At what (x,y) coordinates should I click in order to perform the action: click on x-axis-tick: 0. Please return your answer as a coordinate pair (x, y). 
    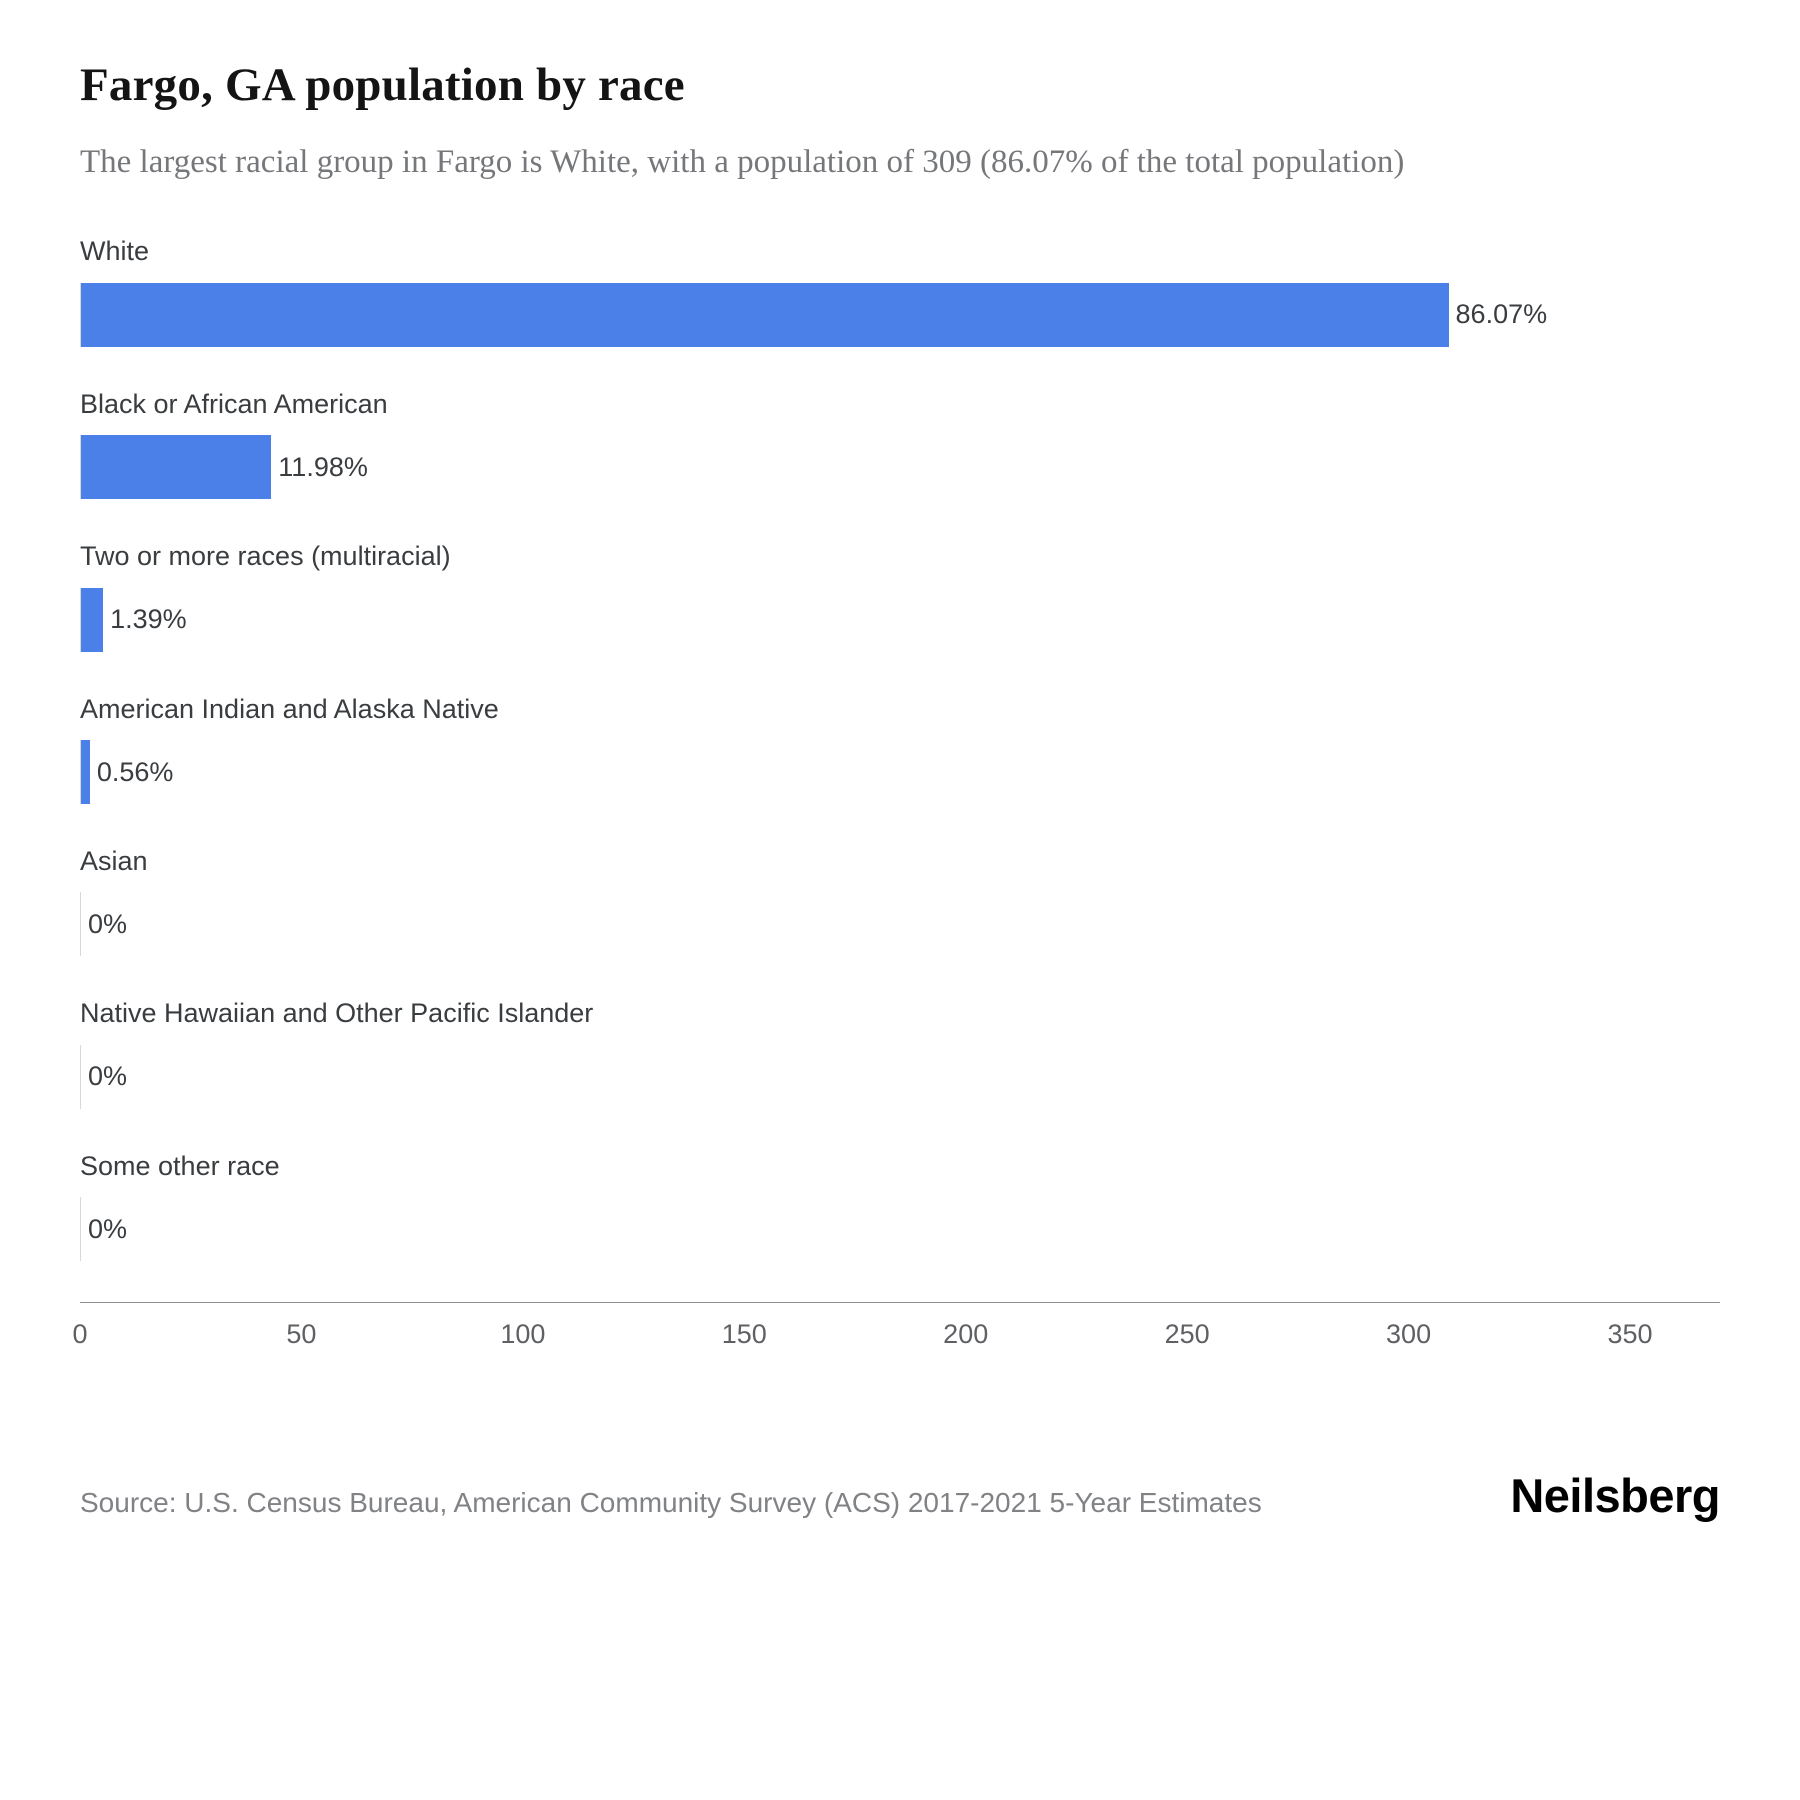
    Looking at the image, I should click on (80, 1334).